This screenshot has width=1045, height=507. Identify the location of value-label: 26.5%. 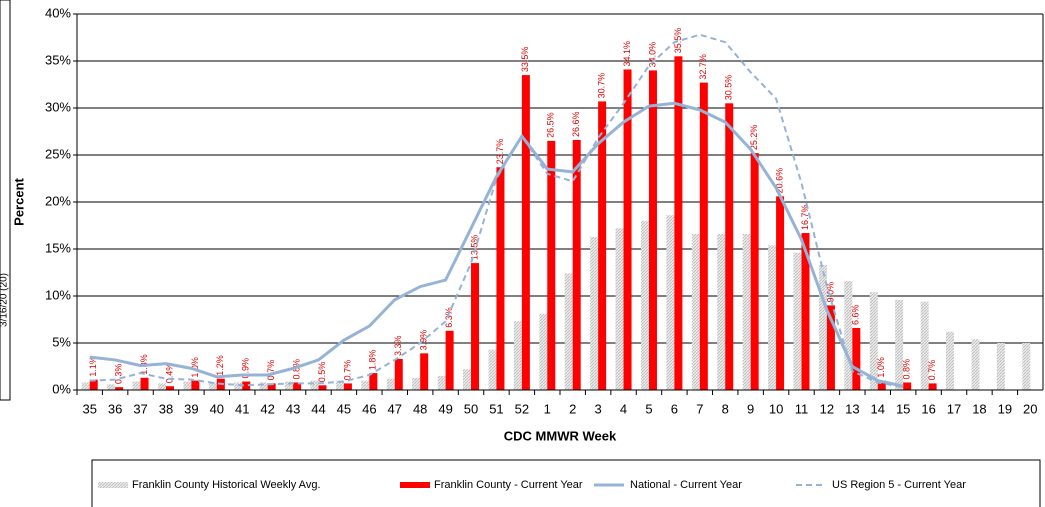
(551, 125).